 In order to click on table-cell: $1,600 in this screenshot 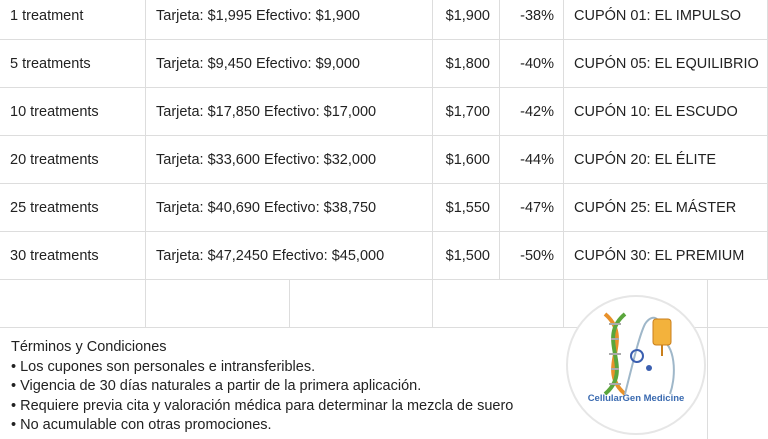, I will do `click(466, 160)`.